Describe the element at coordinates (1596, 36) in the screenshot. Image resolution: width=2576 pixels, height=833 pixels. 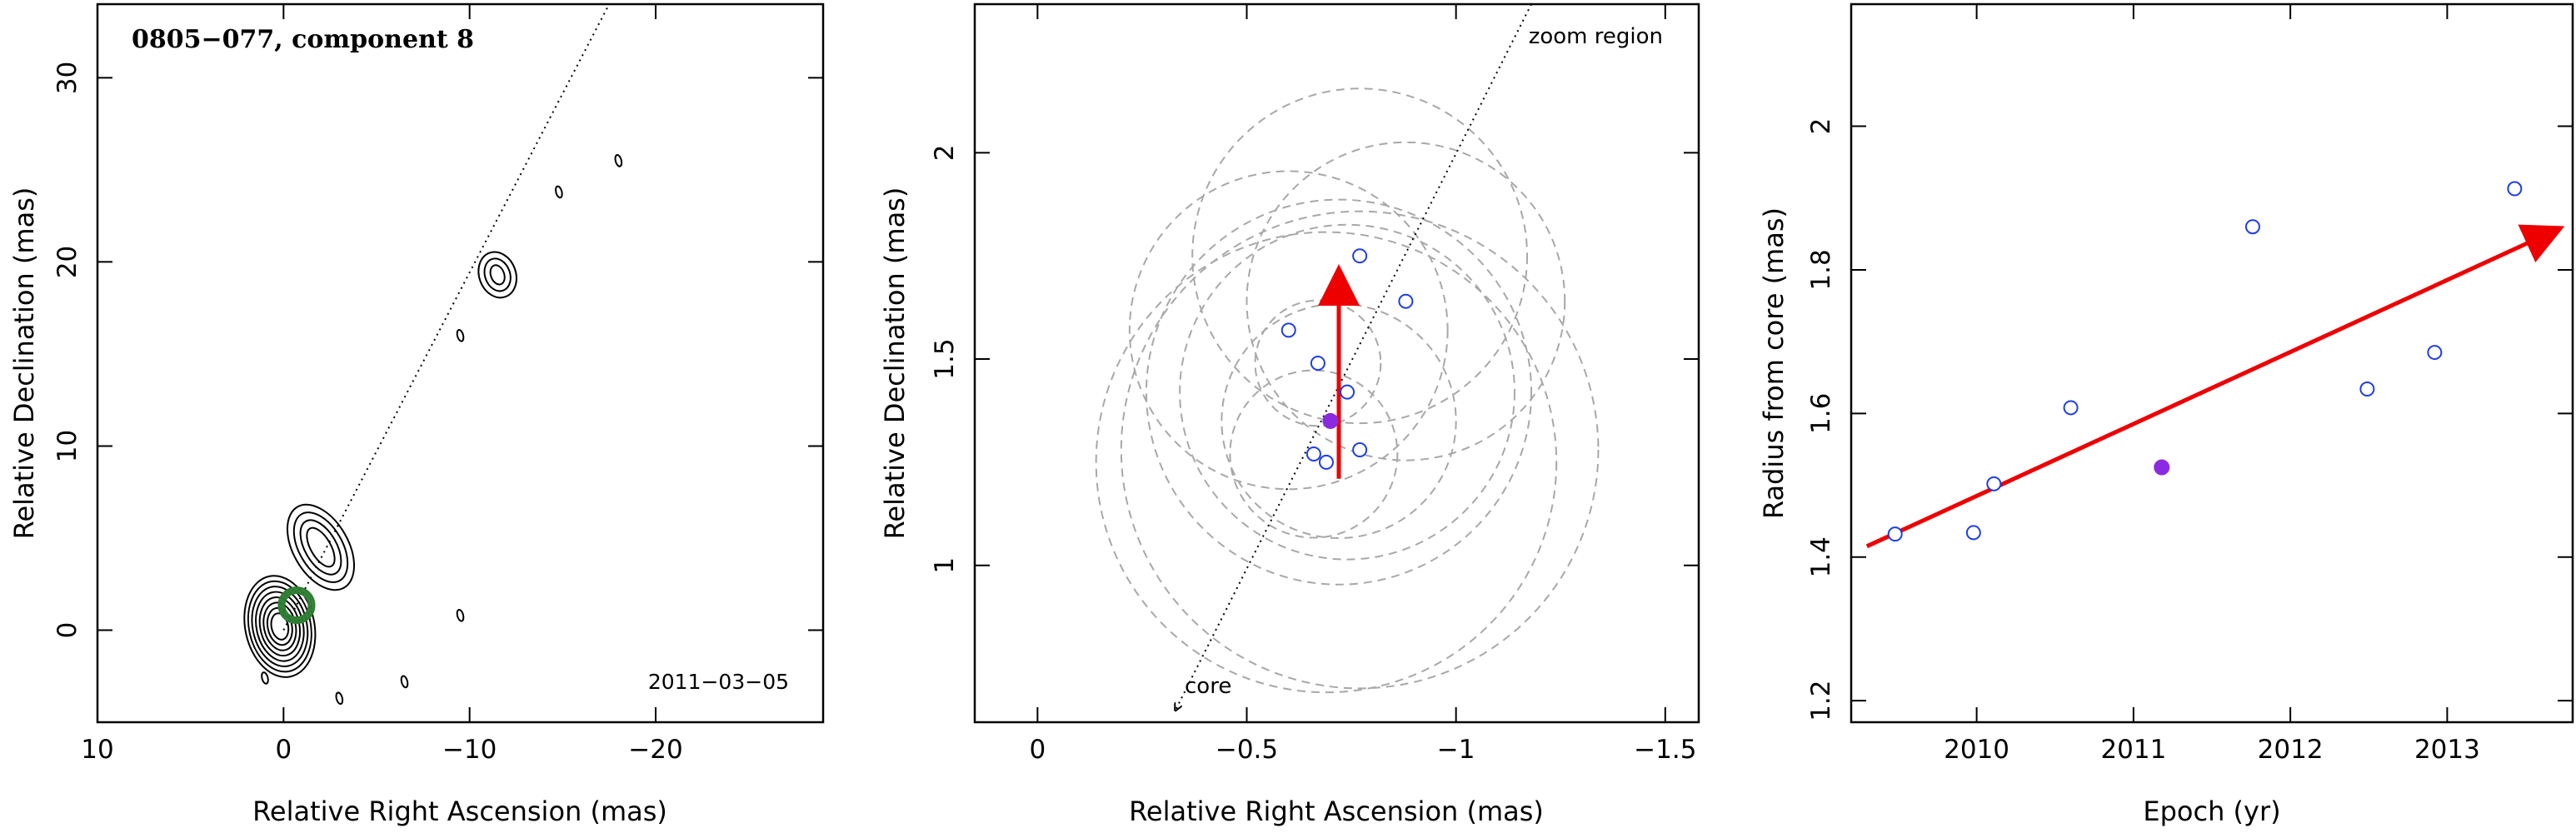
I see `zoom-region-annotation: zoom region` at that location.